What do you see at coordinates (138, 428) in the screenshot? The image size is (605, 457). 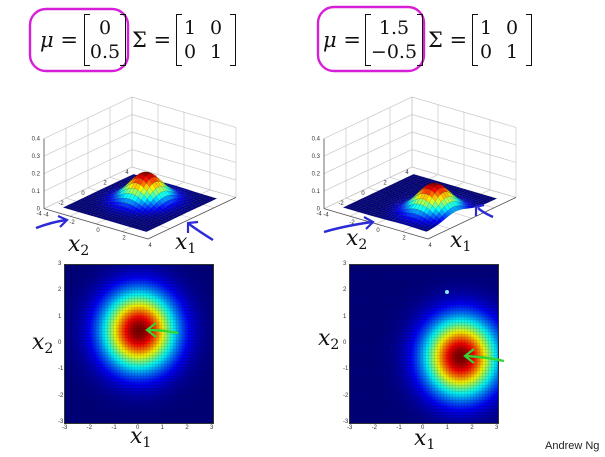 I see `heatmap-left-xtick: 0` at bounding box center [138, 428].